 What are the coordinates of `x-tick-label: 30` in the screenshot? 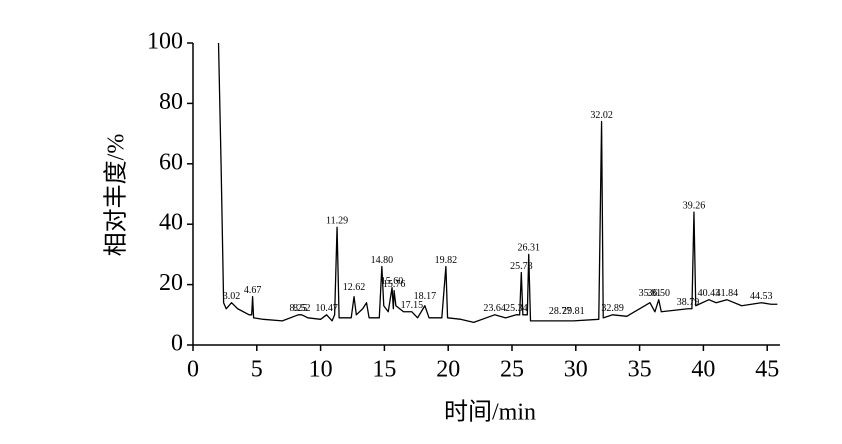 It's located at (576, 370).